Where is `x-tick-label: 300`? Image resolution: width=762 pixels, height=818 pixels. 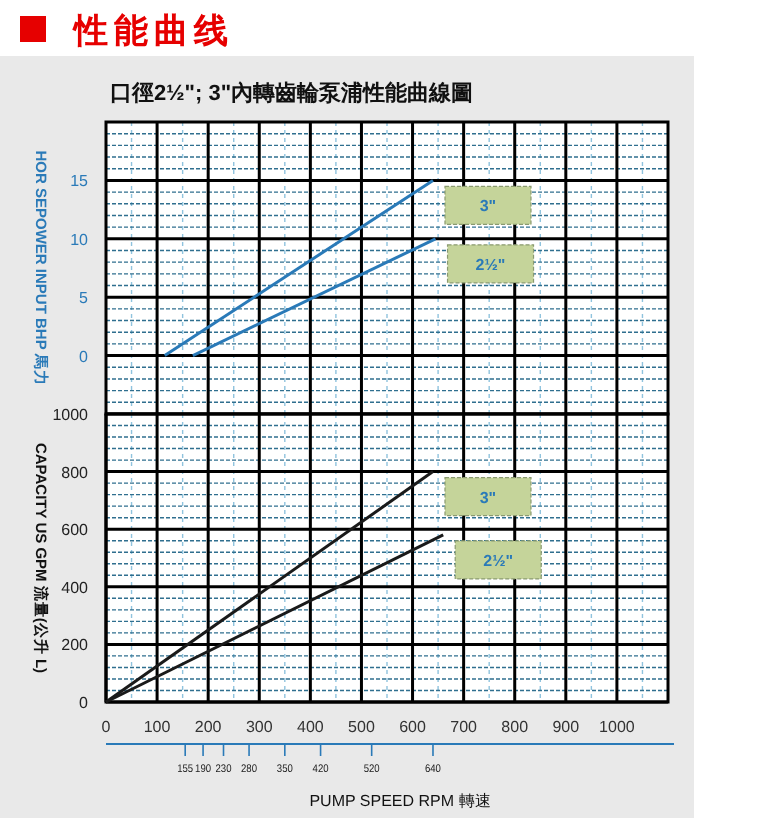
x-tick-label: 300 is located at coordinates (259, 727).